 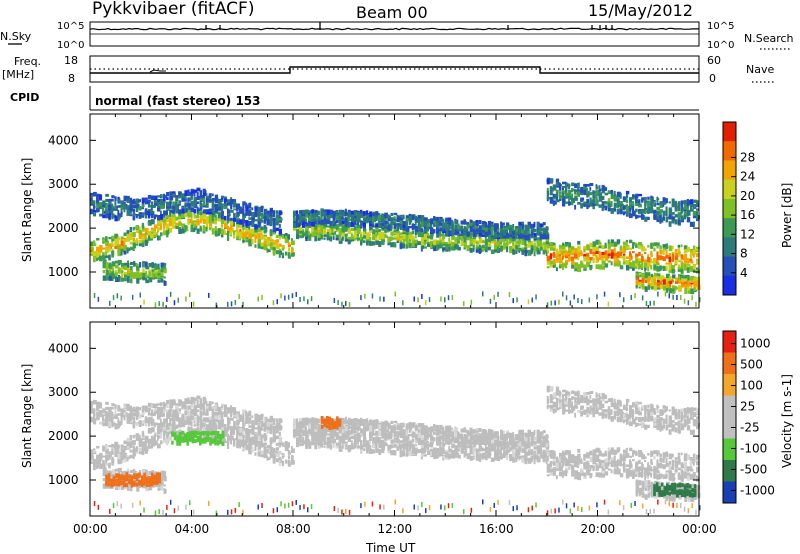 What do you see at coordinates (640, 10) in the screenshot?
I see `date-title: 15/May/2012` at bounding box center [640, 10].